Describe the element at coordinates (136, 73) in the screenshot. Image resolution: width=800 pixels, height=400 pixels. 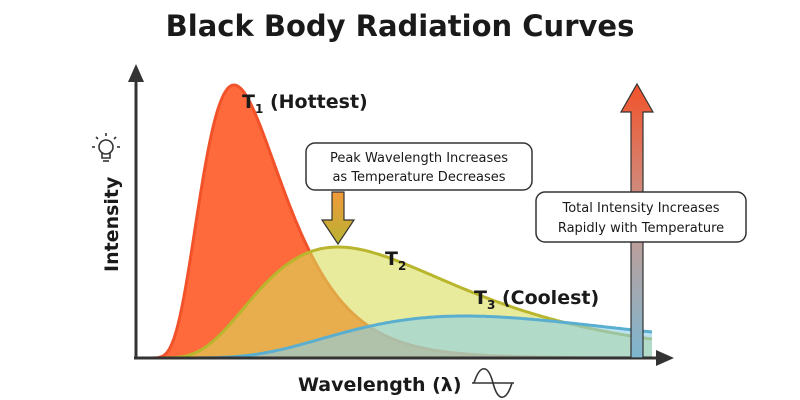
I see `y-axis-arrowhead` at that location.